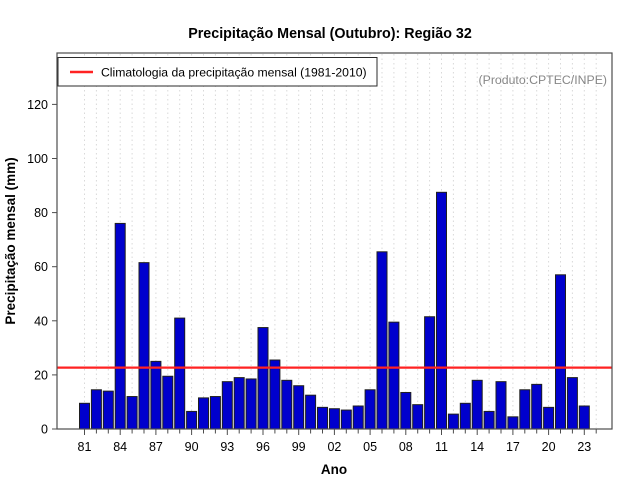 This screenshot has width=640, height=500. What do you see at coordinates (168, 402) in the screenshot?
I see `bar-year-1988` at bounding box center [168, 402].